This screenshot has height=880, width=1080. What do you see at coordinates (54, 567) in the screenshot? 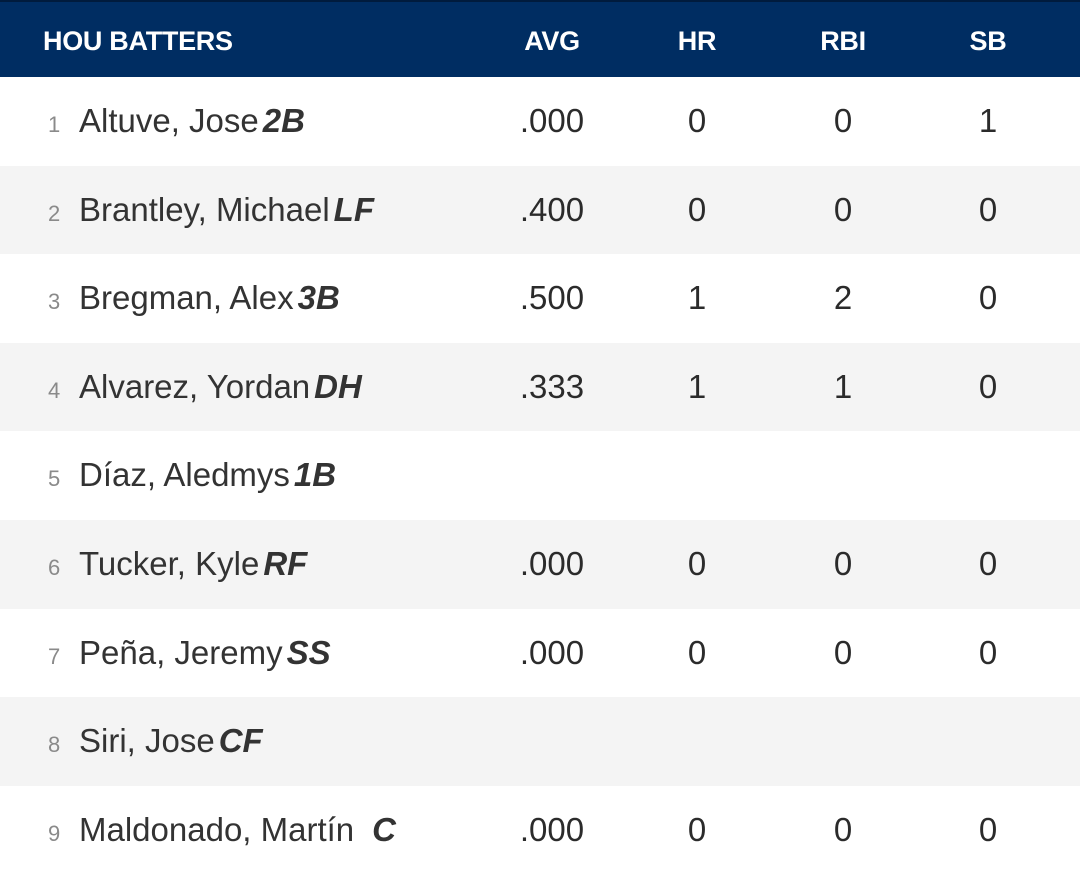
I see `batting-order: 6` at bounding box center [54, 567].